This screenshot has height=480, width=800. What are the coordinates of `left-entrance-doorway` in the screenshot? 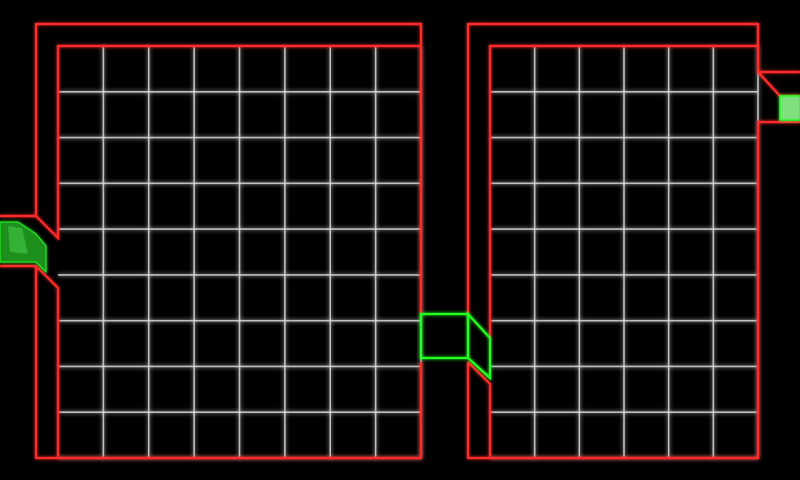 It's located at (23, 247).